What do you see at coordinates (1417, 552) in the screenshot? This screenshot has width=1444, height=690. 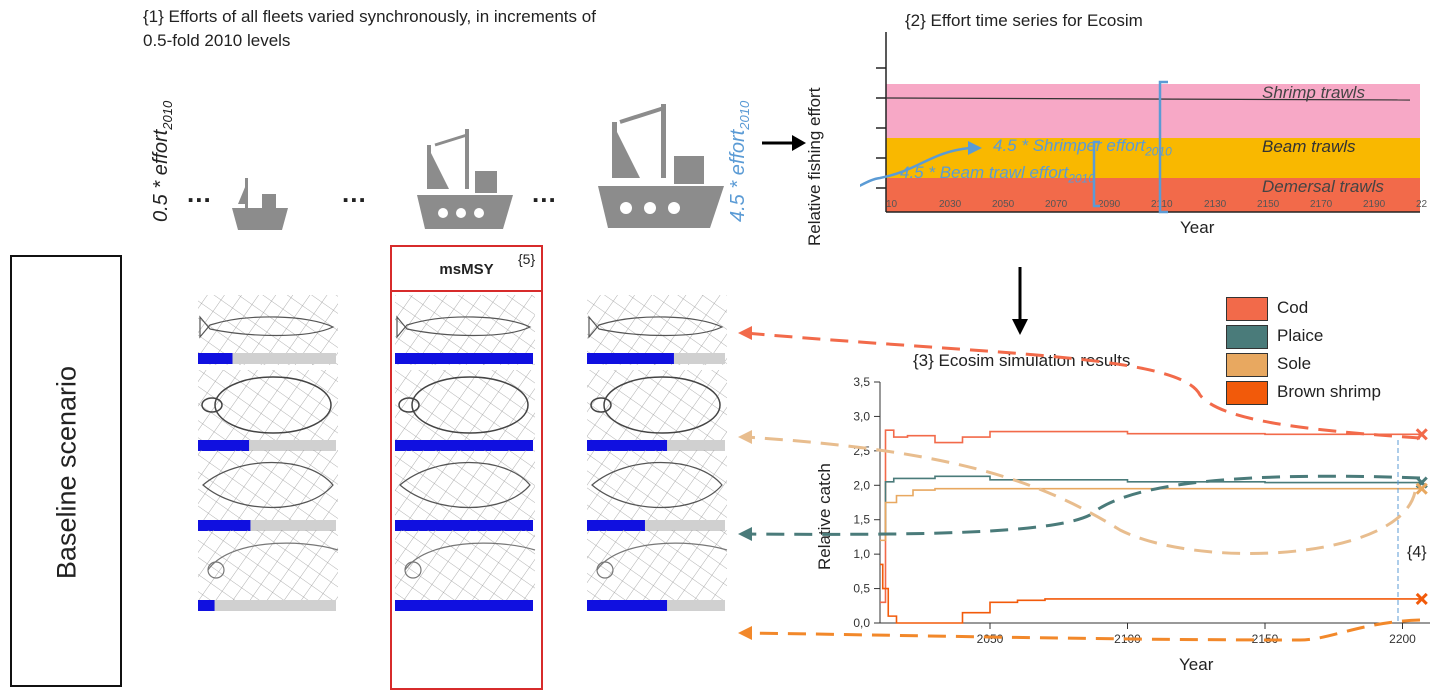 I see `note-4: {4}` at bounding box center [1417, 552].